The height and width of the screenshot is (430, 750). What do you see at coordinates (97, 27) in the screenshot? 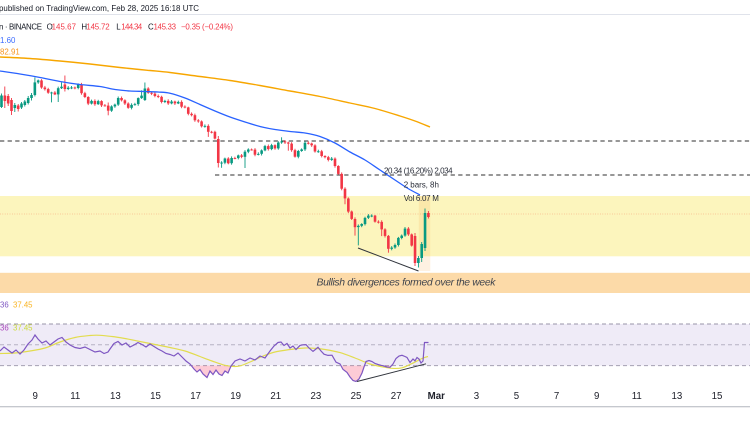
I see `svg-text: 145.72` at bounding box center [97, 27].